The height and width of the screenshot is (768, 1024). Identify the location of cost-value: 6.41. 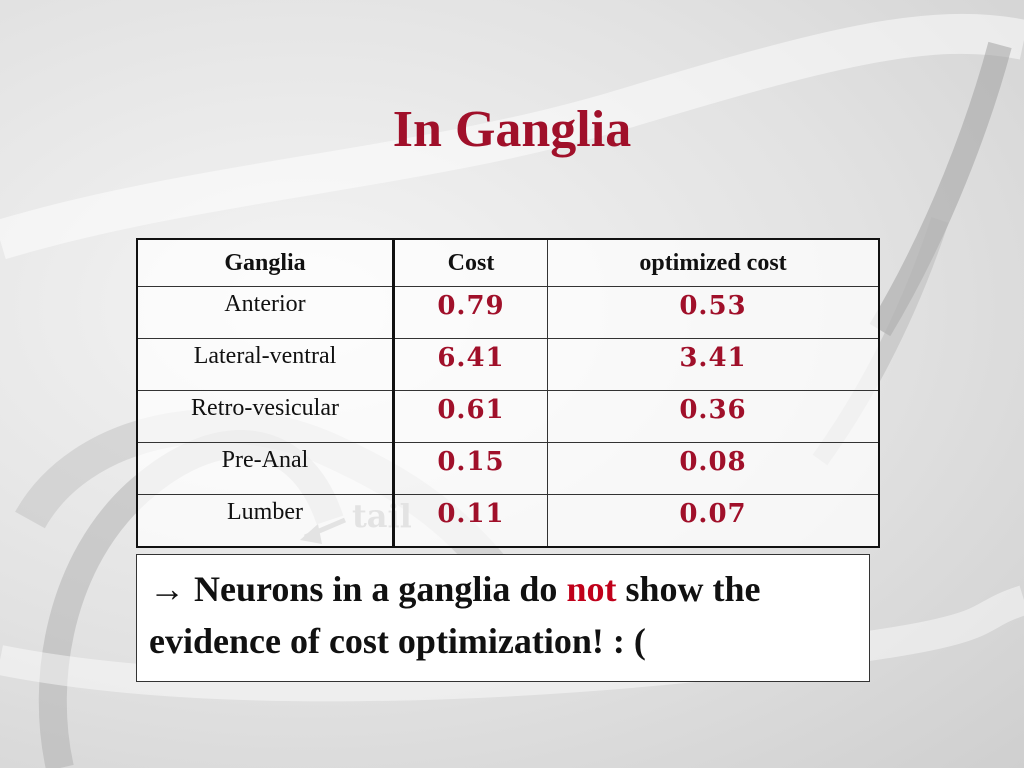
(470, 364).